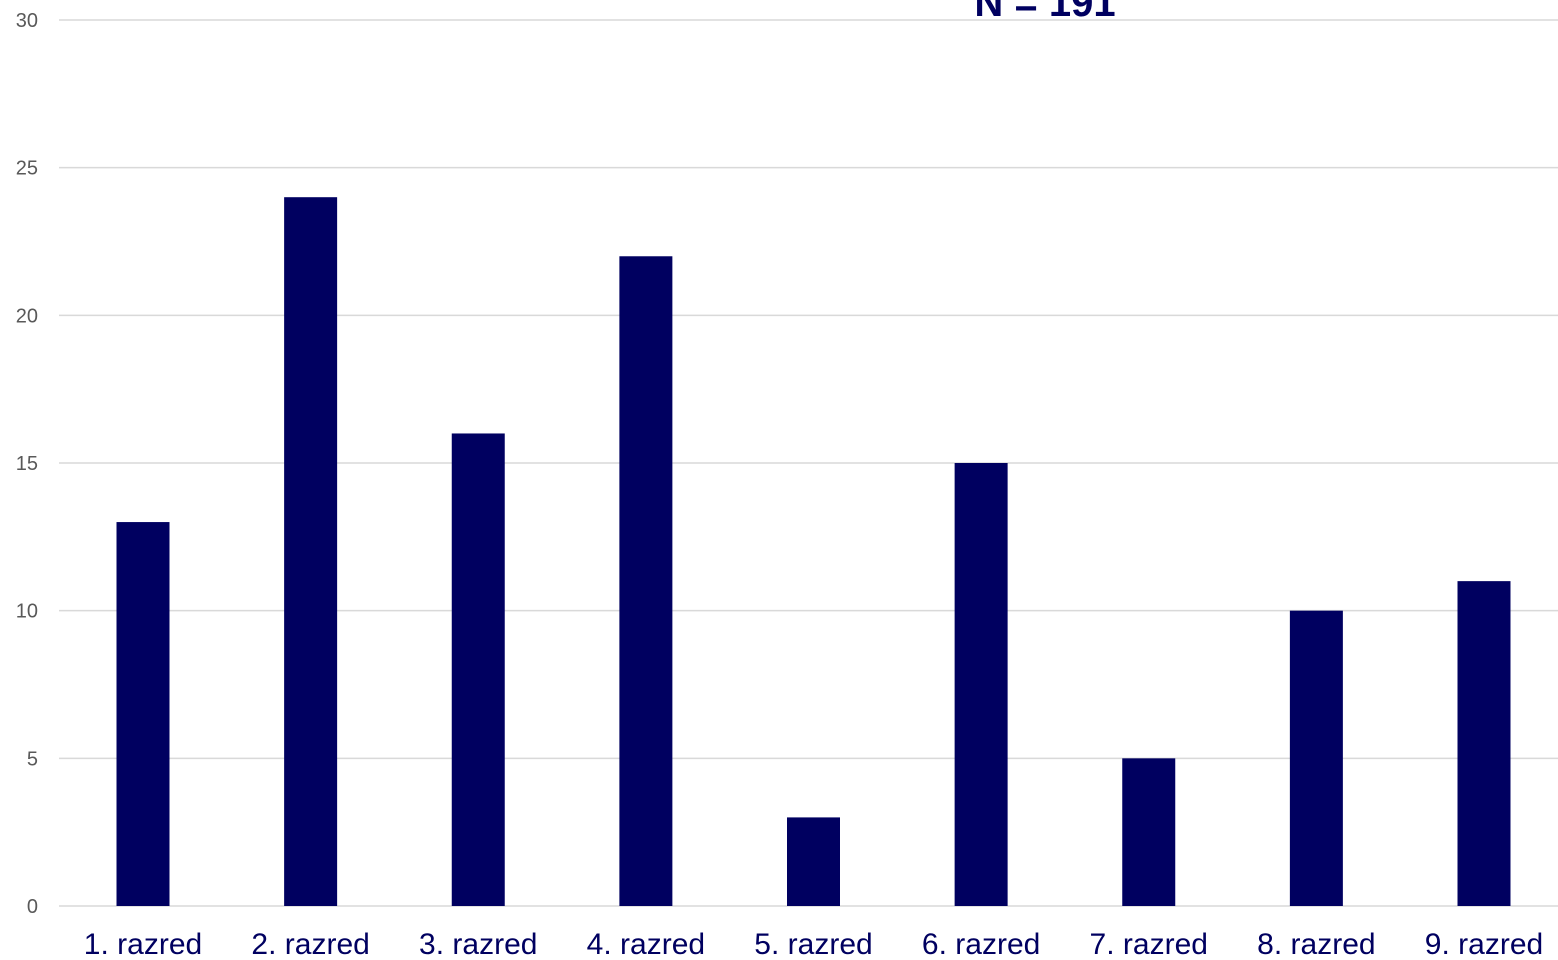 This screenshot has height=960, width=1558. What do you see at coordinates (981, 944) in the screenshot?
I see `x-tick-label: 6. razred` at bounding box center [981, 944].